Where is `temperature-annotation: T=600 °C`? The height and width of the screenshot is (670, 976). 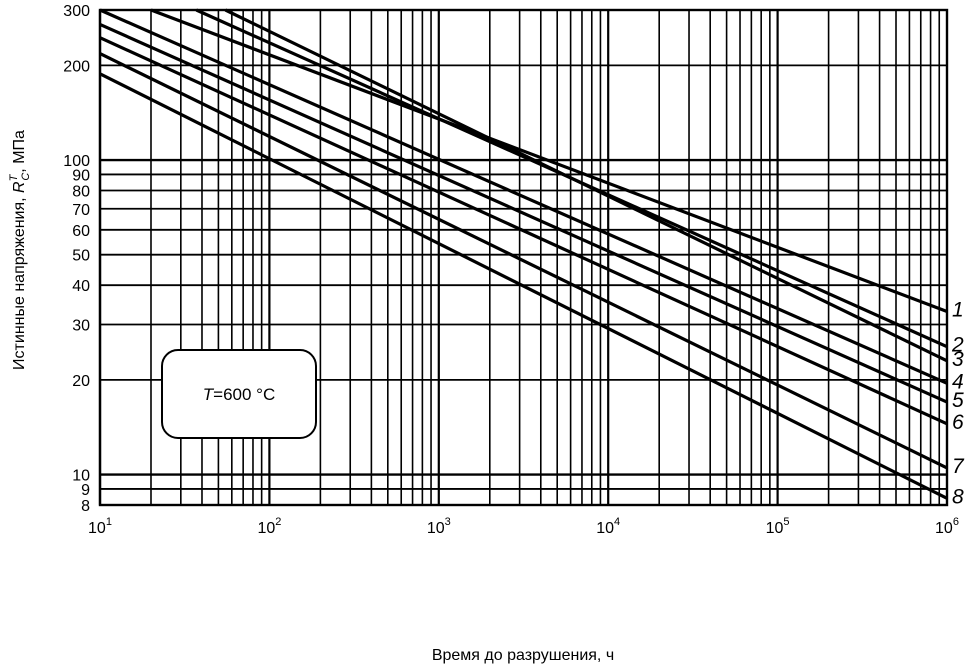
temperature-annotation: T=600 °C is located at coordinates (239, 394).